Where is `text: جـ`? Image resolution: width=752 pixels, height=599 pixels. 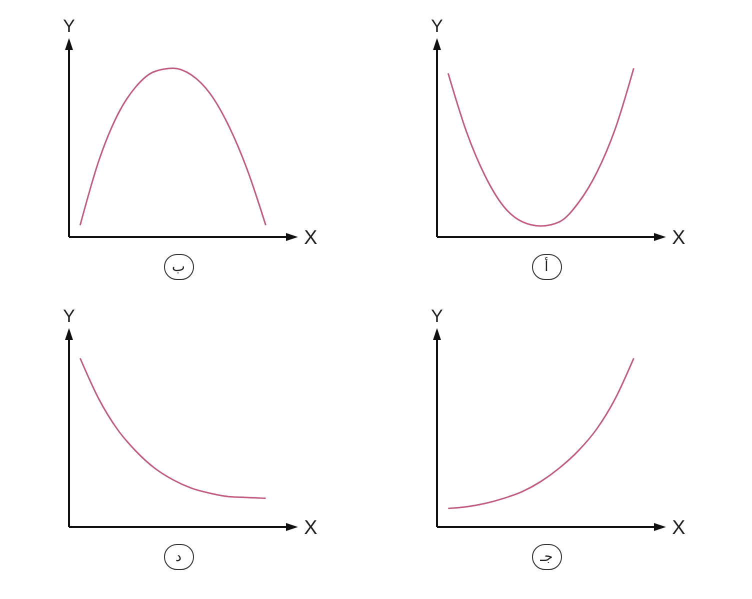
text: جـ is located at coordinates (547, 557).